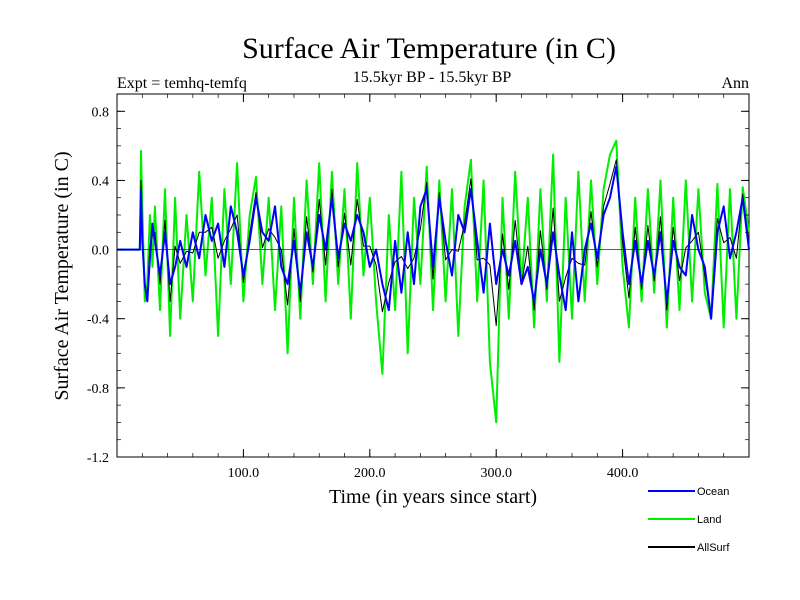 The image size is (800, 600). Describe the element at coordinates (735, 83) in the screenshot. I see `season-label: Ann` at that location.